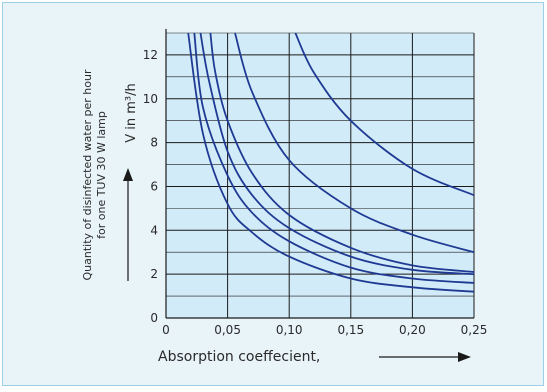  I want to click on y-unit-label: V in m³/h, so click(131, 113).